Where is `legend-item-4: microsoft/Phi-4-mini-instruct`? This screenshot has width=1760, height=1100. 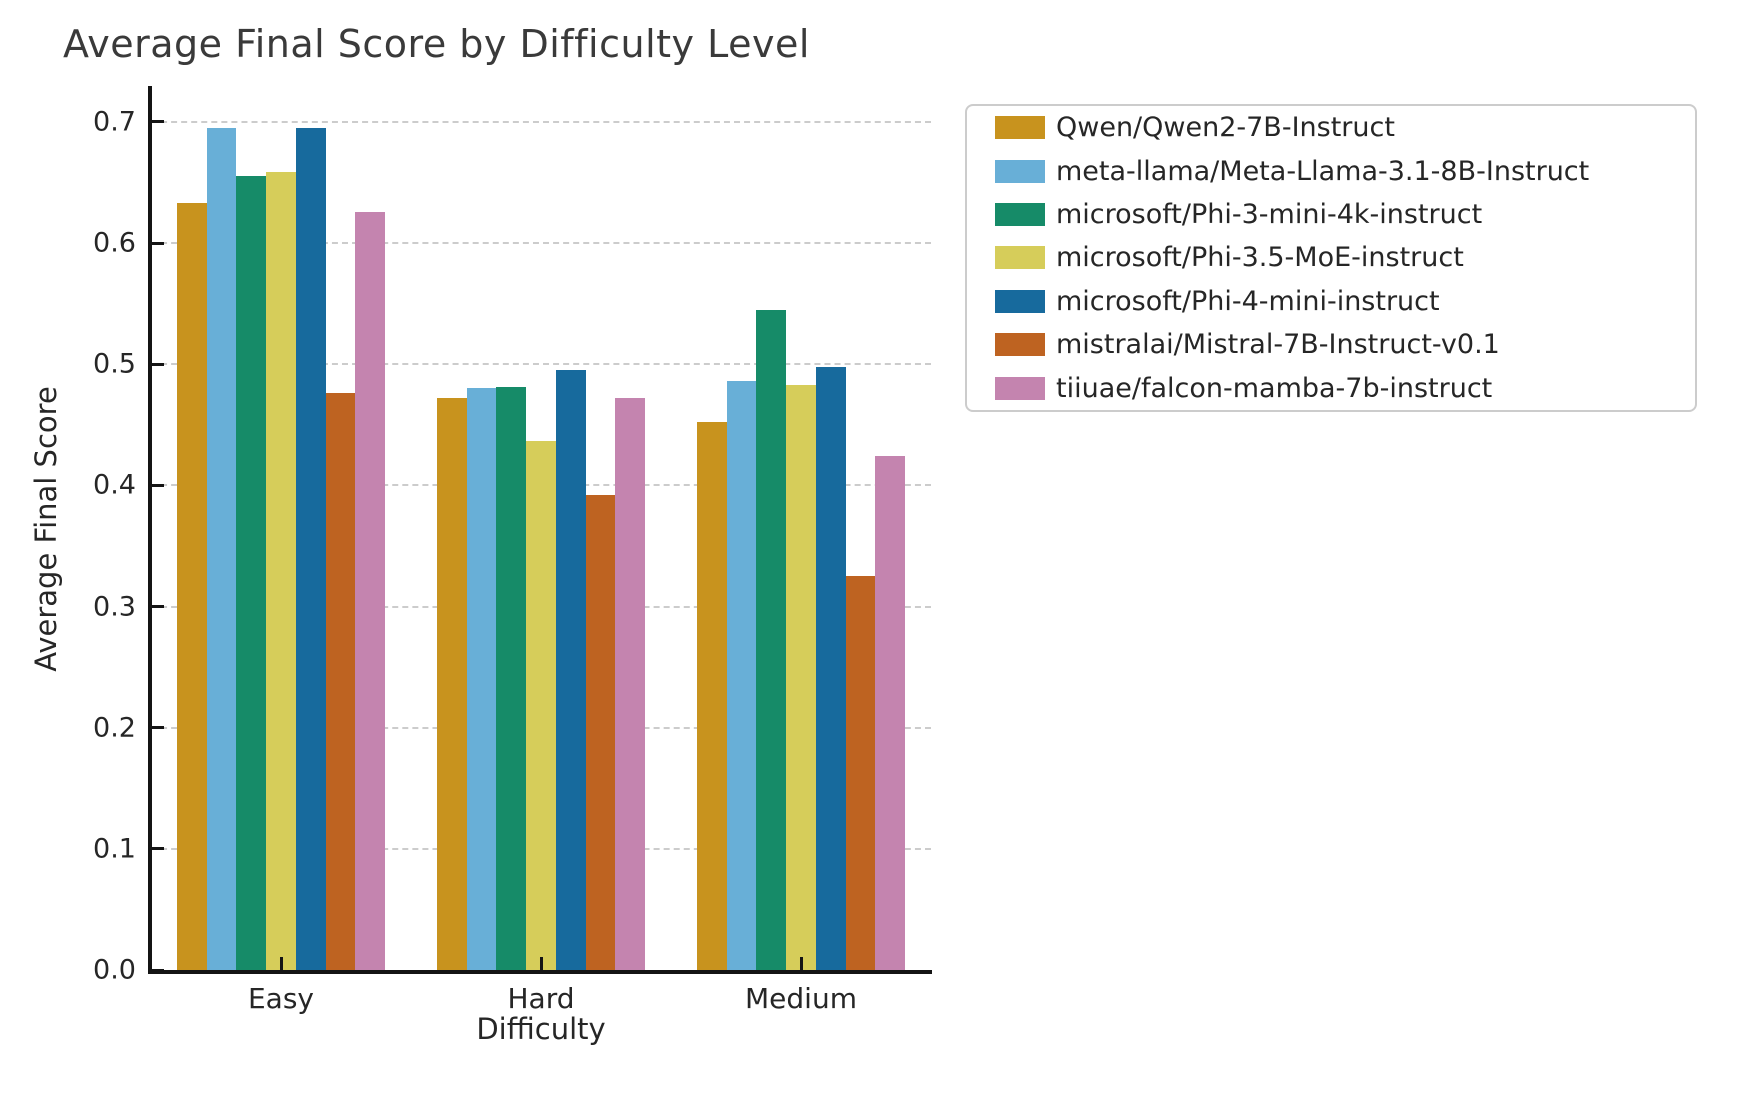
legend-item-4: microsoft/Phi-4-mini-instruct is located at coordinates (1331, 301).